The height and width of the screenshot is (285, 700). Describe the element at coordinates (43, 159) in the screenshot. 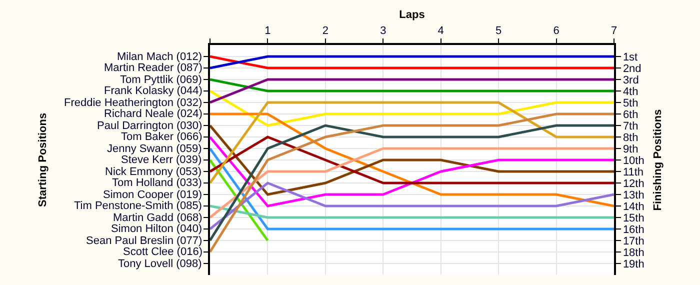

I see `text: Starting Positions` at that location.